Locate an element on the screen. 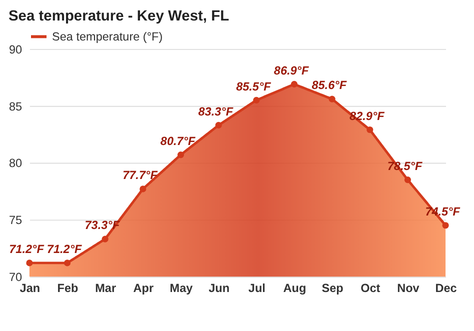 This screenshot has height=331, width=474. data-label: 85.6°F is located at coordinates (330, 85).